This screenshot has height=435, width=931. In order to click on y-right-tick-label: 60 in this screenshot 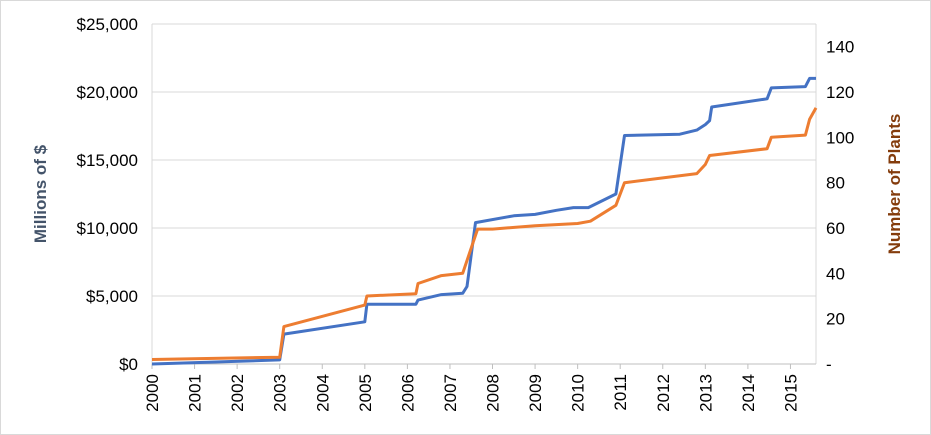, I will do `click(835, 228)`.